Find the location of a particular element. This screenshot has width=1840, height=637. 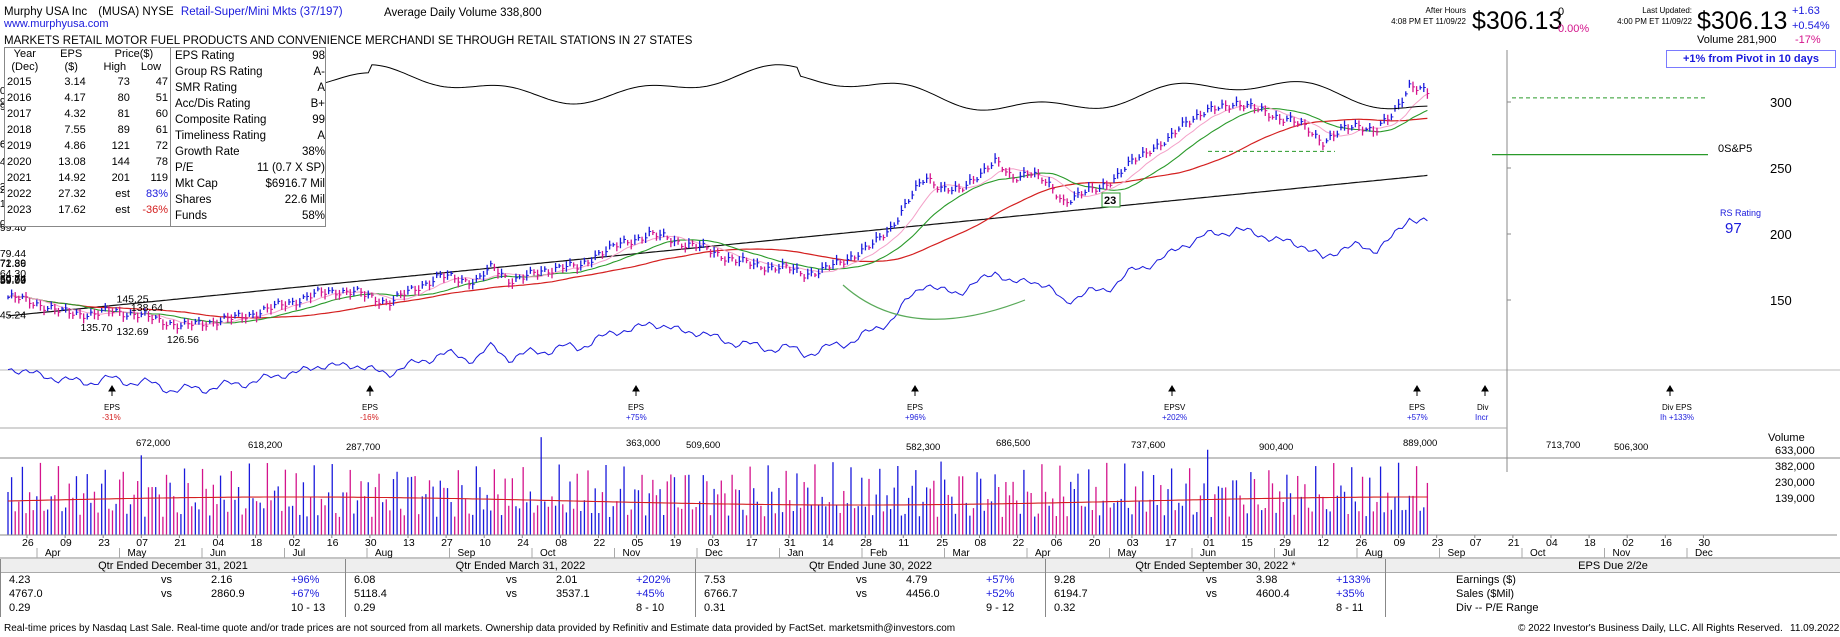

price-high: 201 is located at coordinates (120, 178).